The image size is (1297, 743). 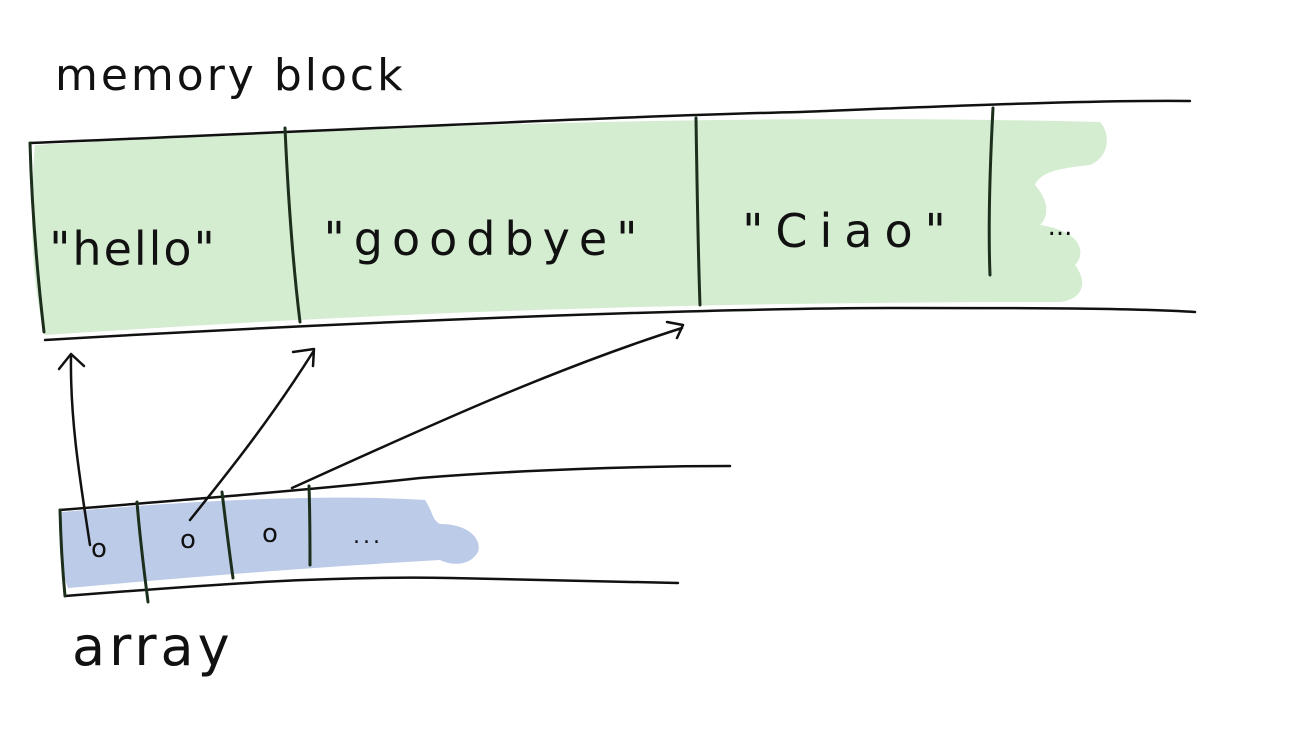 I want to click on memory-block-label: memory block, so click(x=230, y=75).